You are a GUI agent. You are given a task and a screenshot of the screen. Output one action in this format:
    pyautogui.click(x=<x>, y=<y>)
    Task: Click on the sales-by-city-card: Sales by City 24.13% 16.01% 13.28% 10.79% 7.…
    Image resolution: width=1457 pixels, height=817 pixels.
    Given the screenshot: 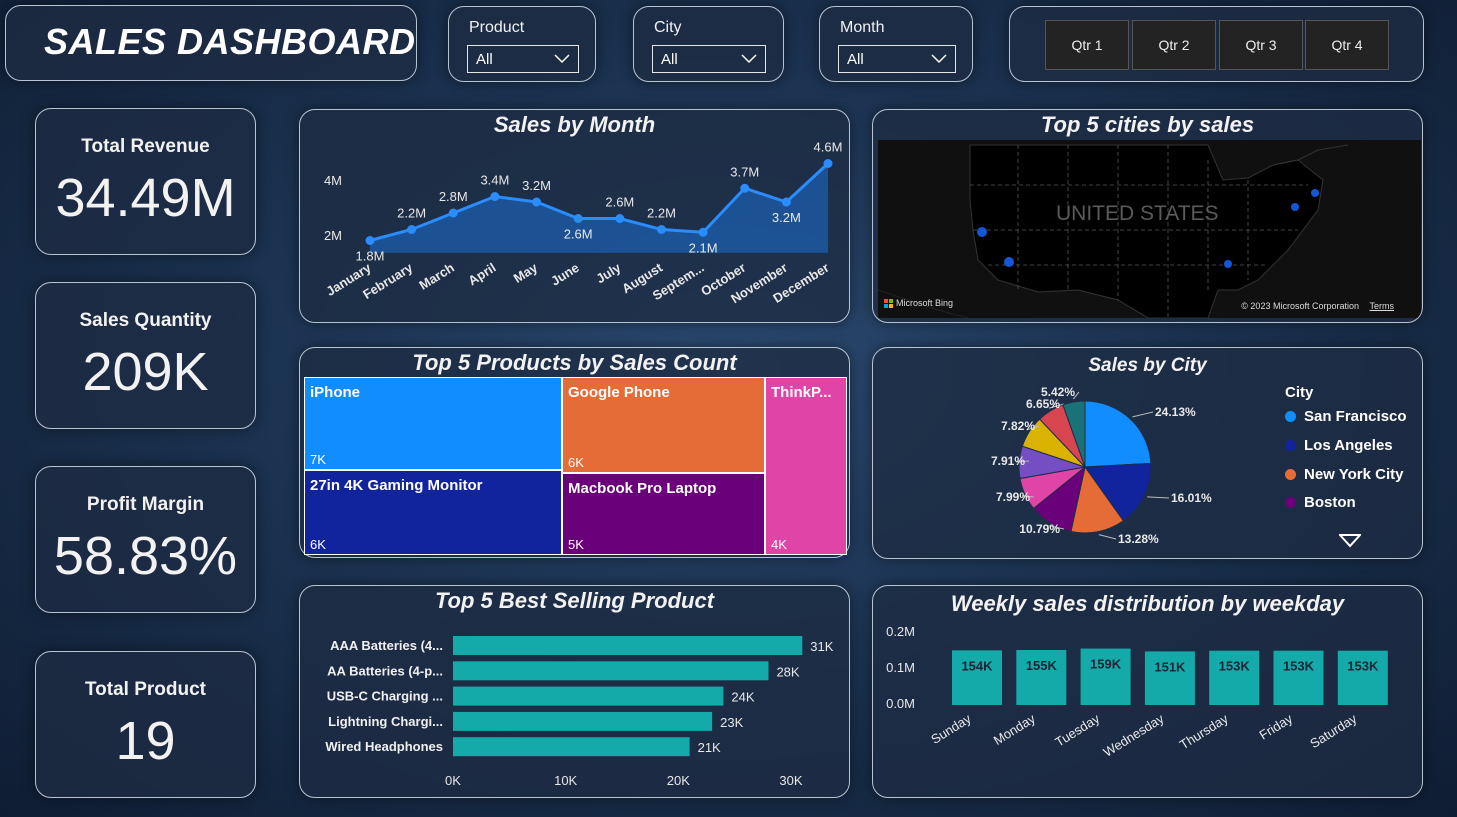 What is the action you would take?
    pyautogui.click(x=1147, y=453)
    